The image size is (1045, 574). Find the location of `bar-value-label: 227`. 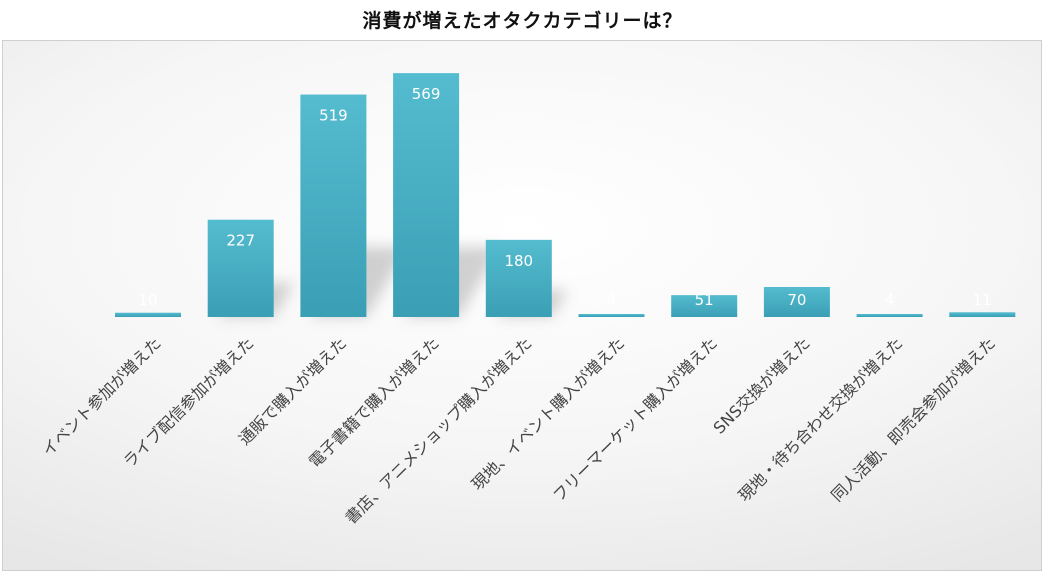

bar-value-label: 227 is located at coordinates (240, 241).